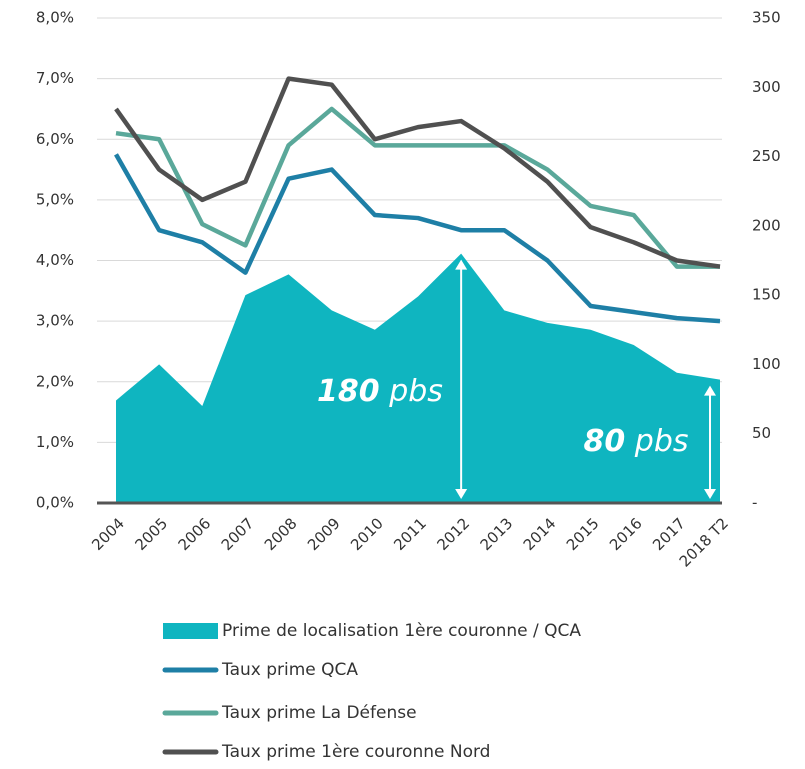 This screenshot has width=805, height=769. I want to click on x-tick-label: 2017, so click(669, 534).